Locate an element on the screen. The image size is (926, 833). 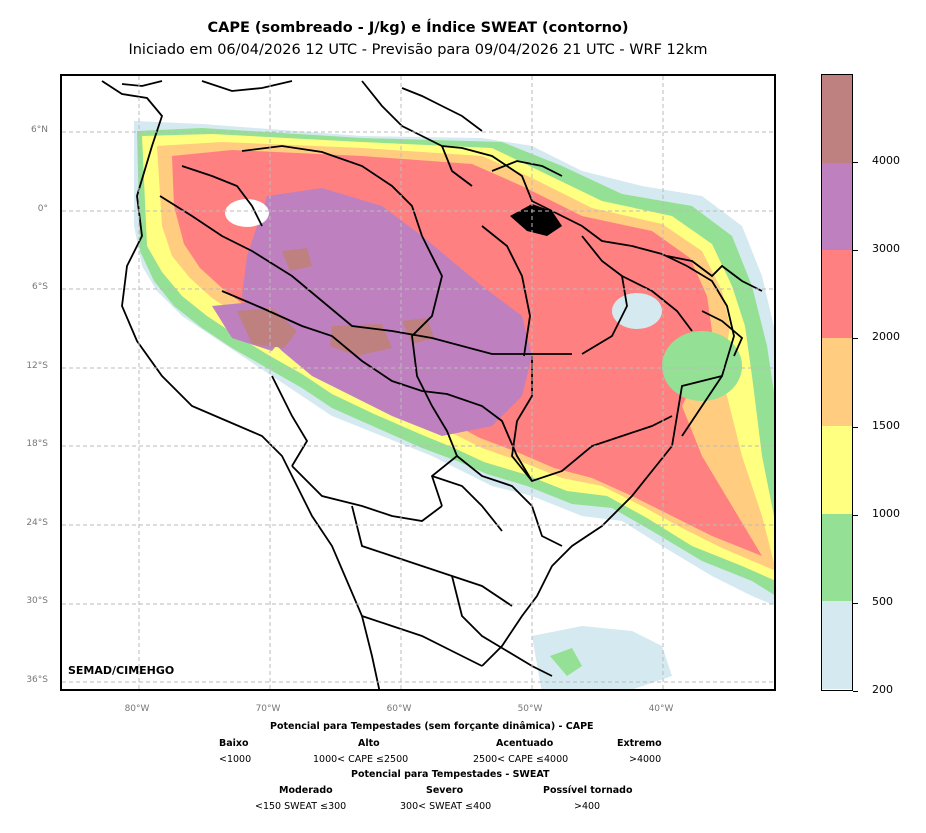
cape-level-range: 1000< CAPE ≤2500 is located at coordinates (361, 759).